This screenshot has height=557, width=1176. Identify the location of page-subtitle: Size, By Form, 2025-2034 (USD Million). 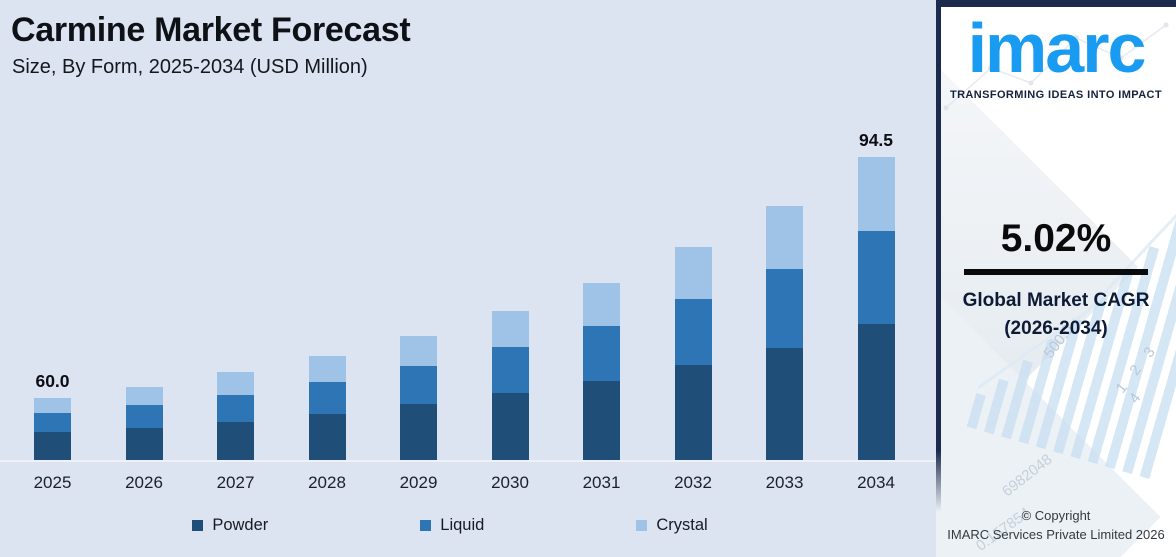
(190, 67).